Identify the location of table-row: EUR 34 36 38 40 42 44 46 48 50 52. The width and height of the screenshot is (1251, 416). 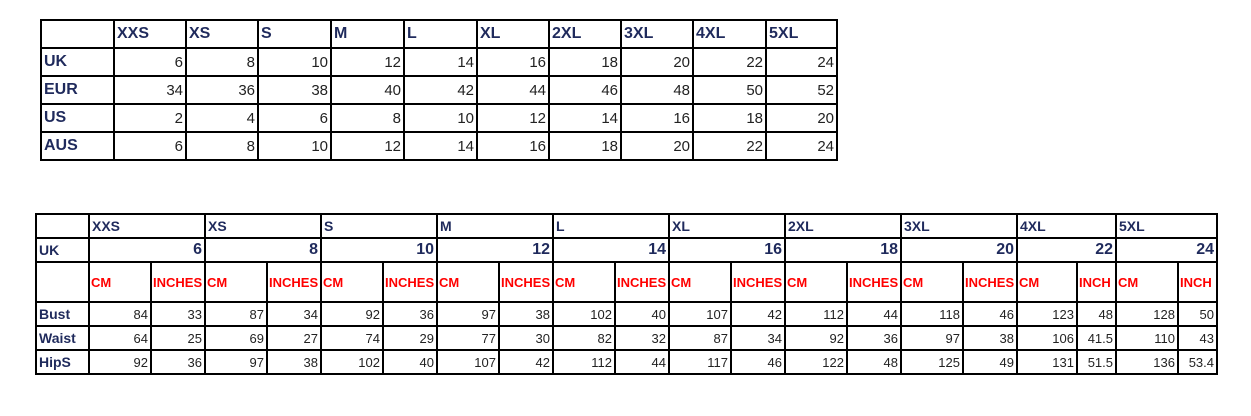
(439, 90).